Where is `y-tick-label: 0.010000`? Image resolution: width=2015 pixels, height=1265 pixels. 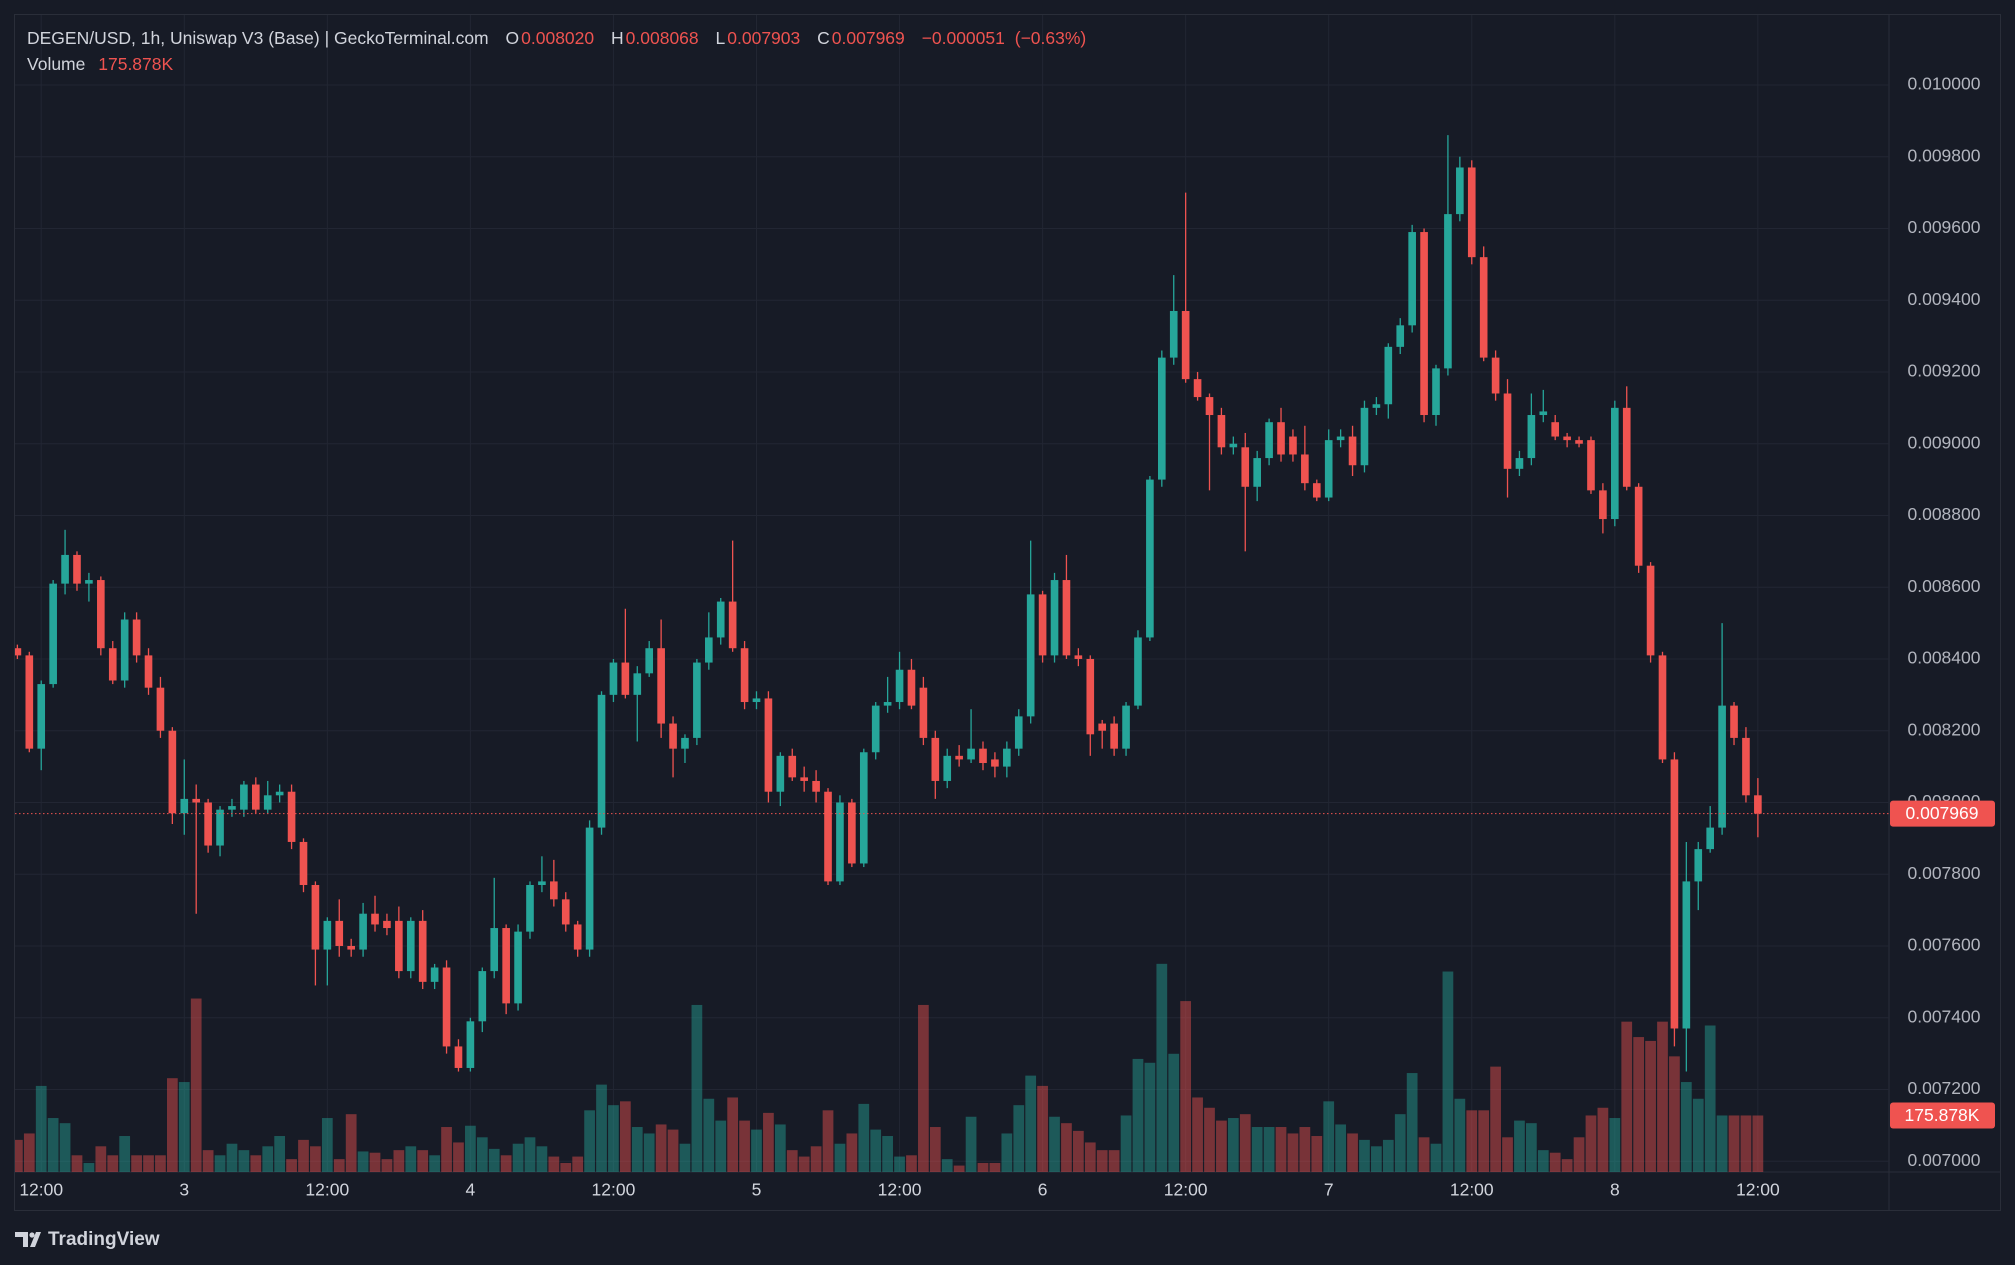 y-tick-label: 0.010000 is located at coordinates (1944, 84).